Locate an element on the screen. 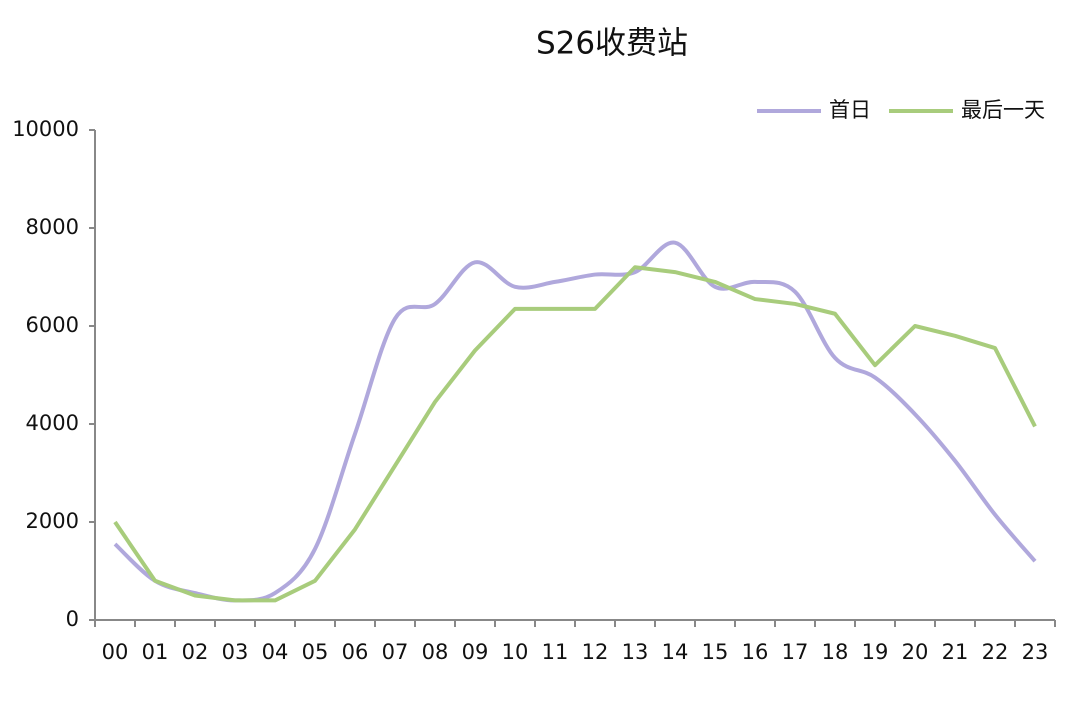 The height and width of the screenshot is (708, 1080). x-tick-label: 16 is located at coordinates (755, 652).